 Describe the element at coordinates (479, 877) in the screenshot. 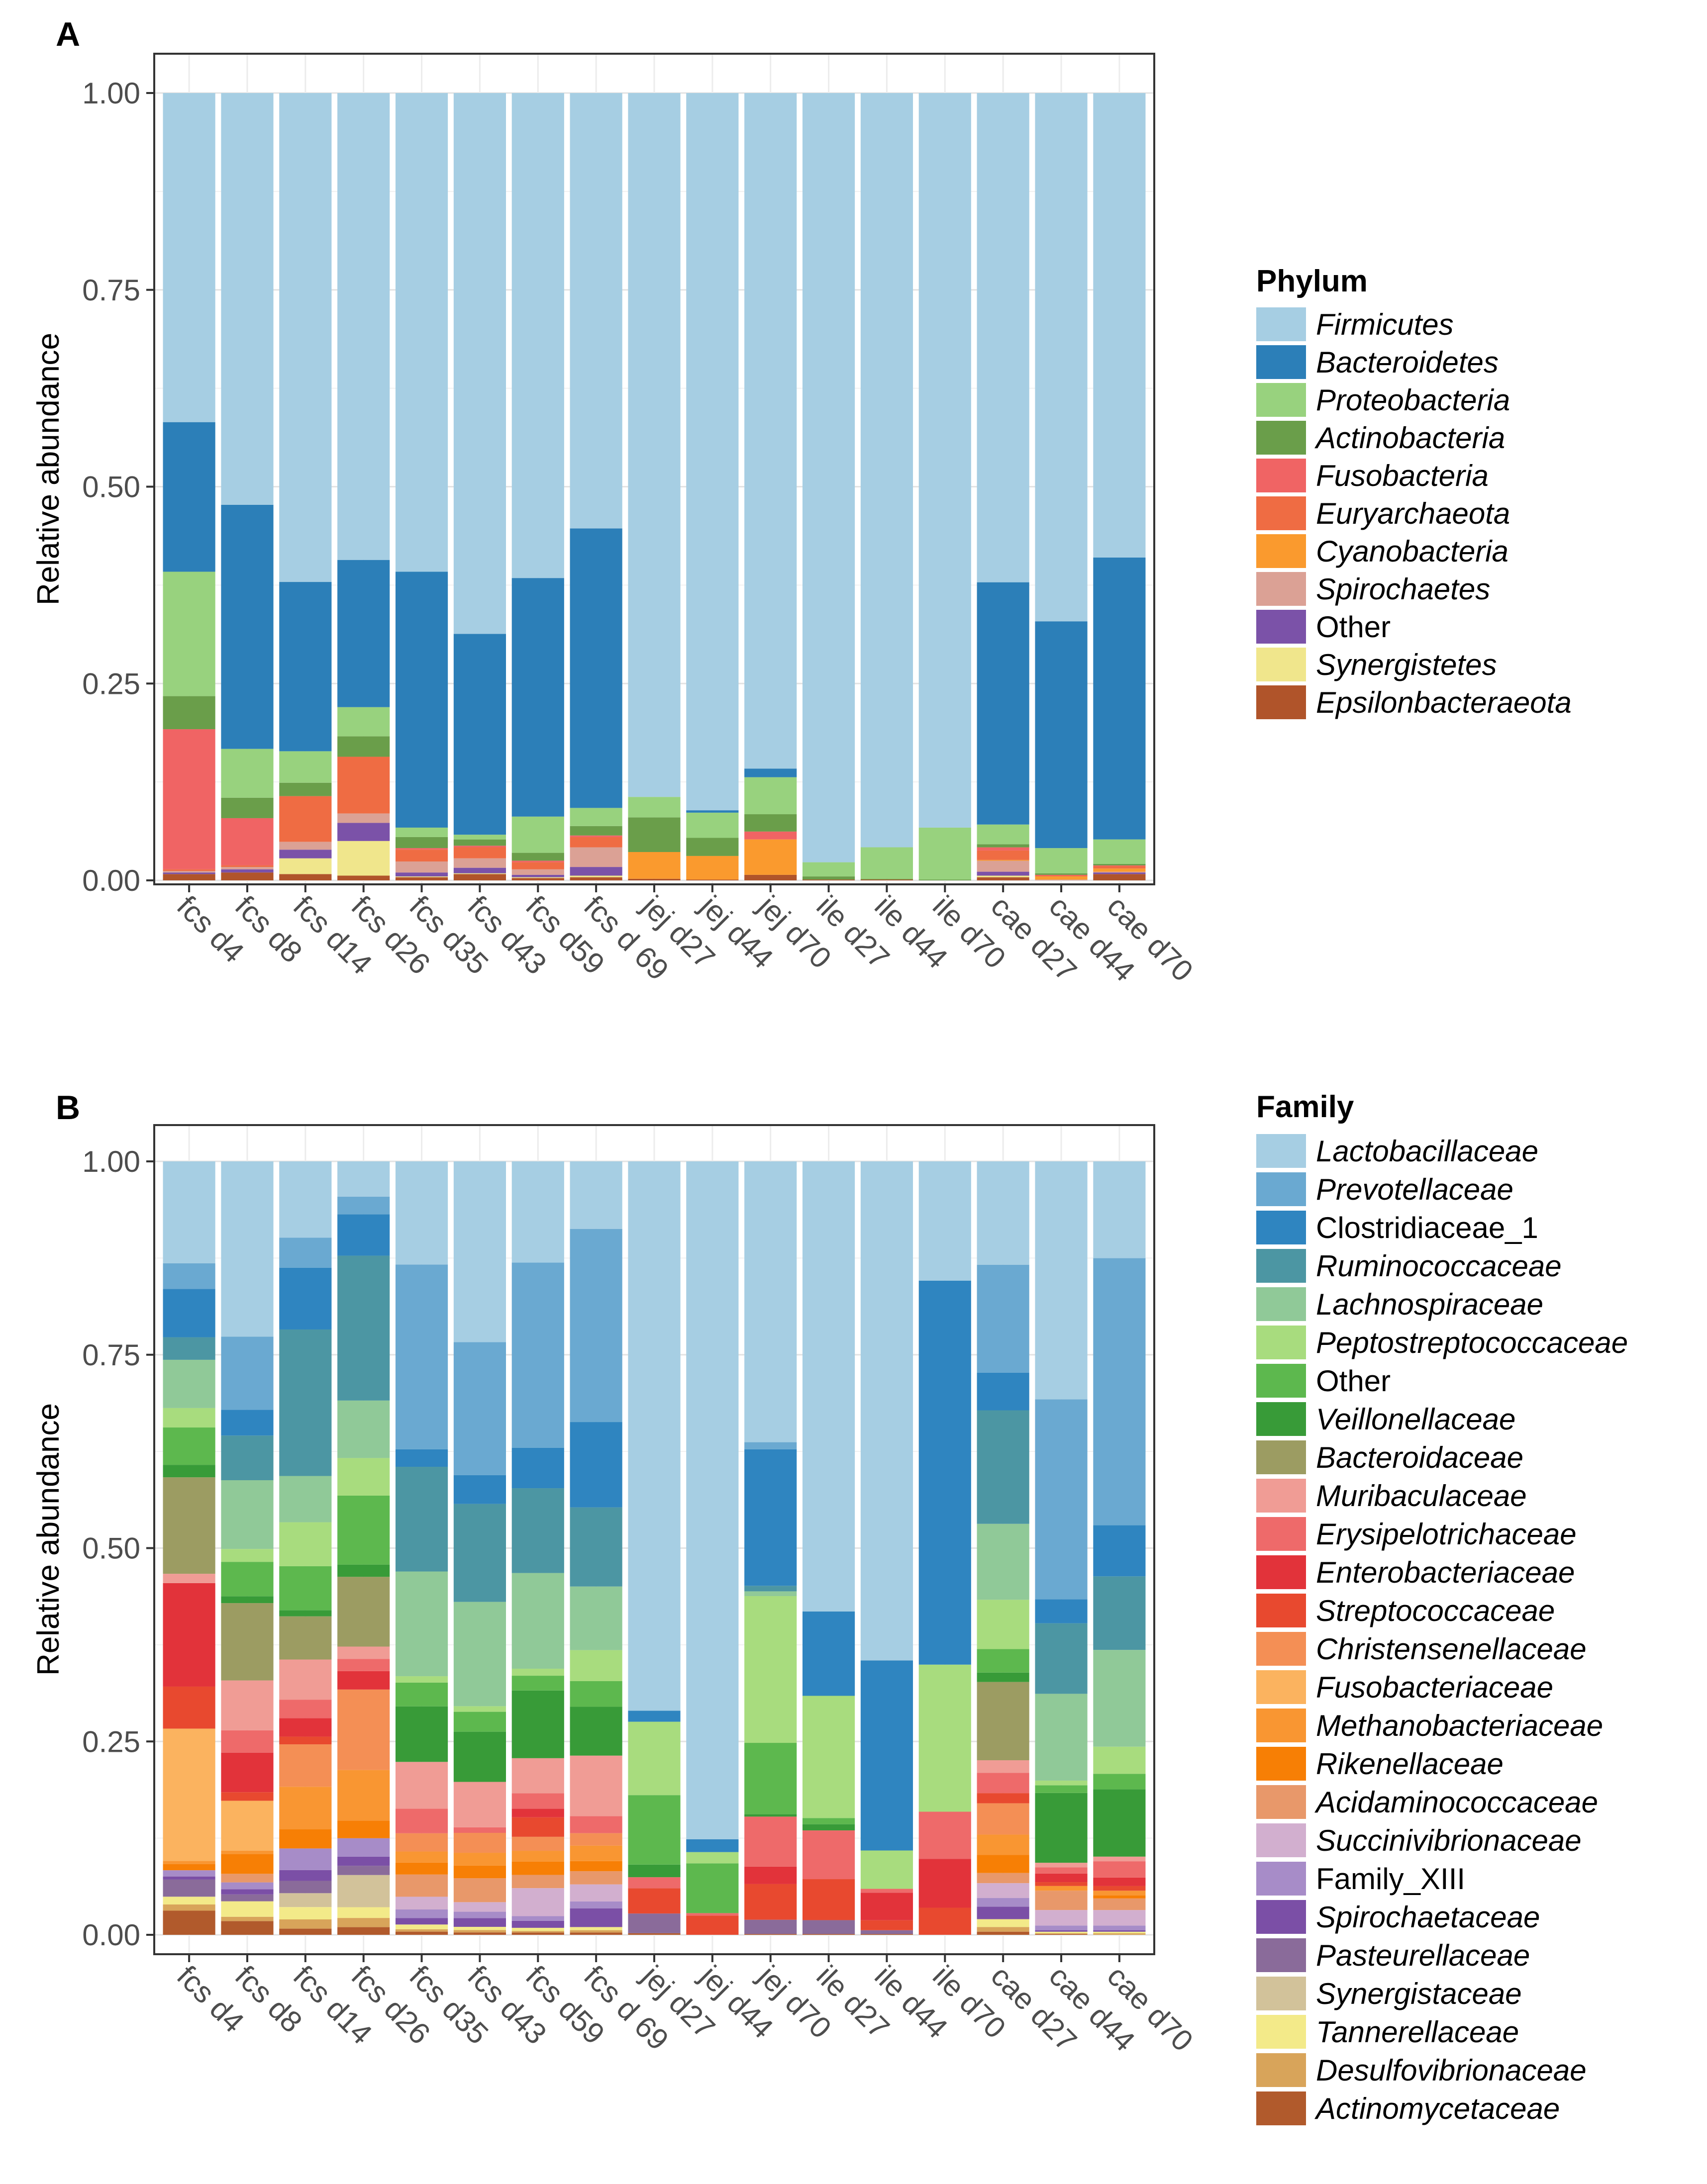

I see `bar-segment-fcs-d43-epsilonbacteraeota` at that location.